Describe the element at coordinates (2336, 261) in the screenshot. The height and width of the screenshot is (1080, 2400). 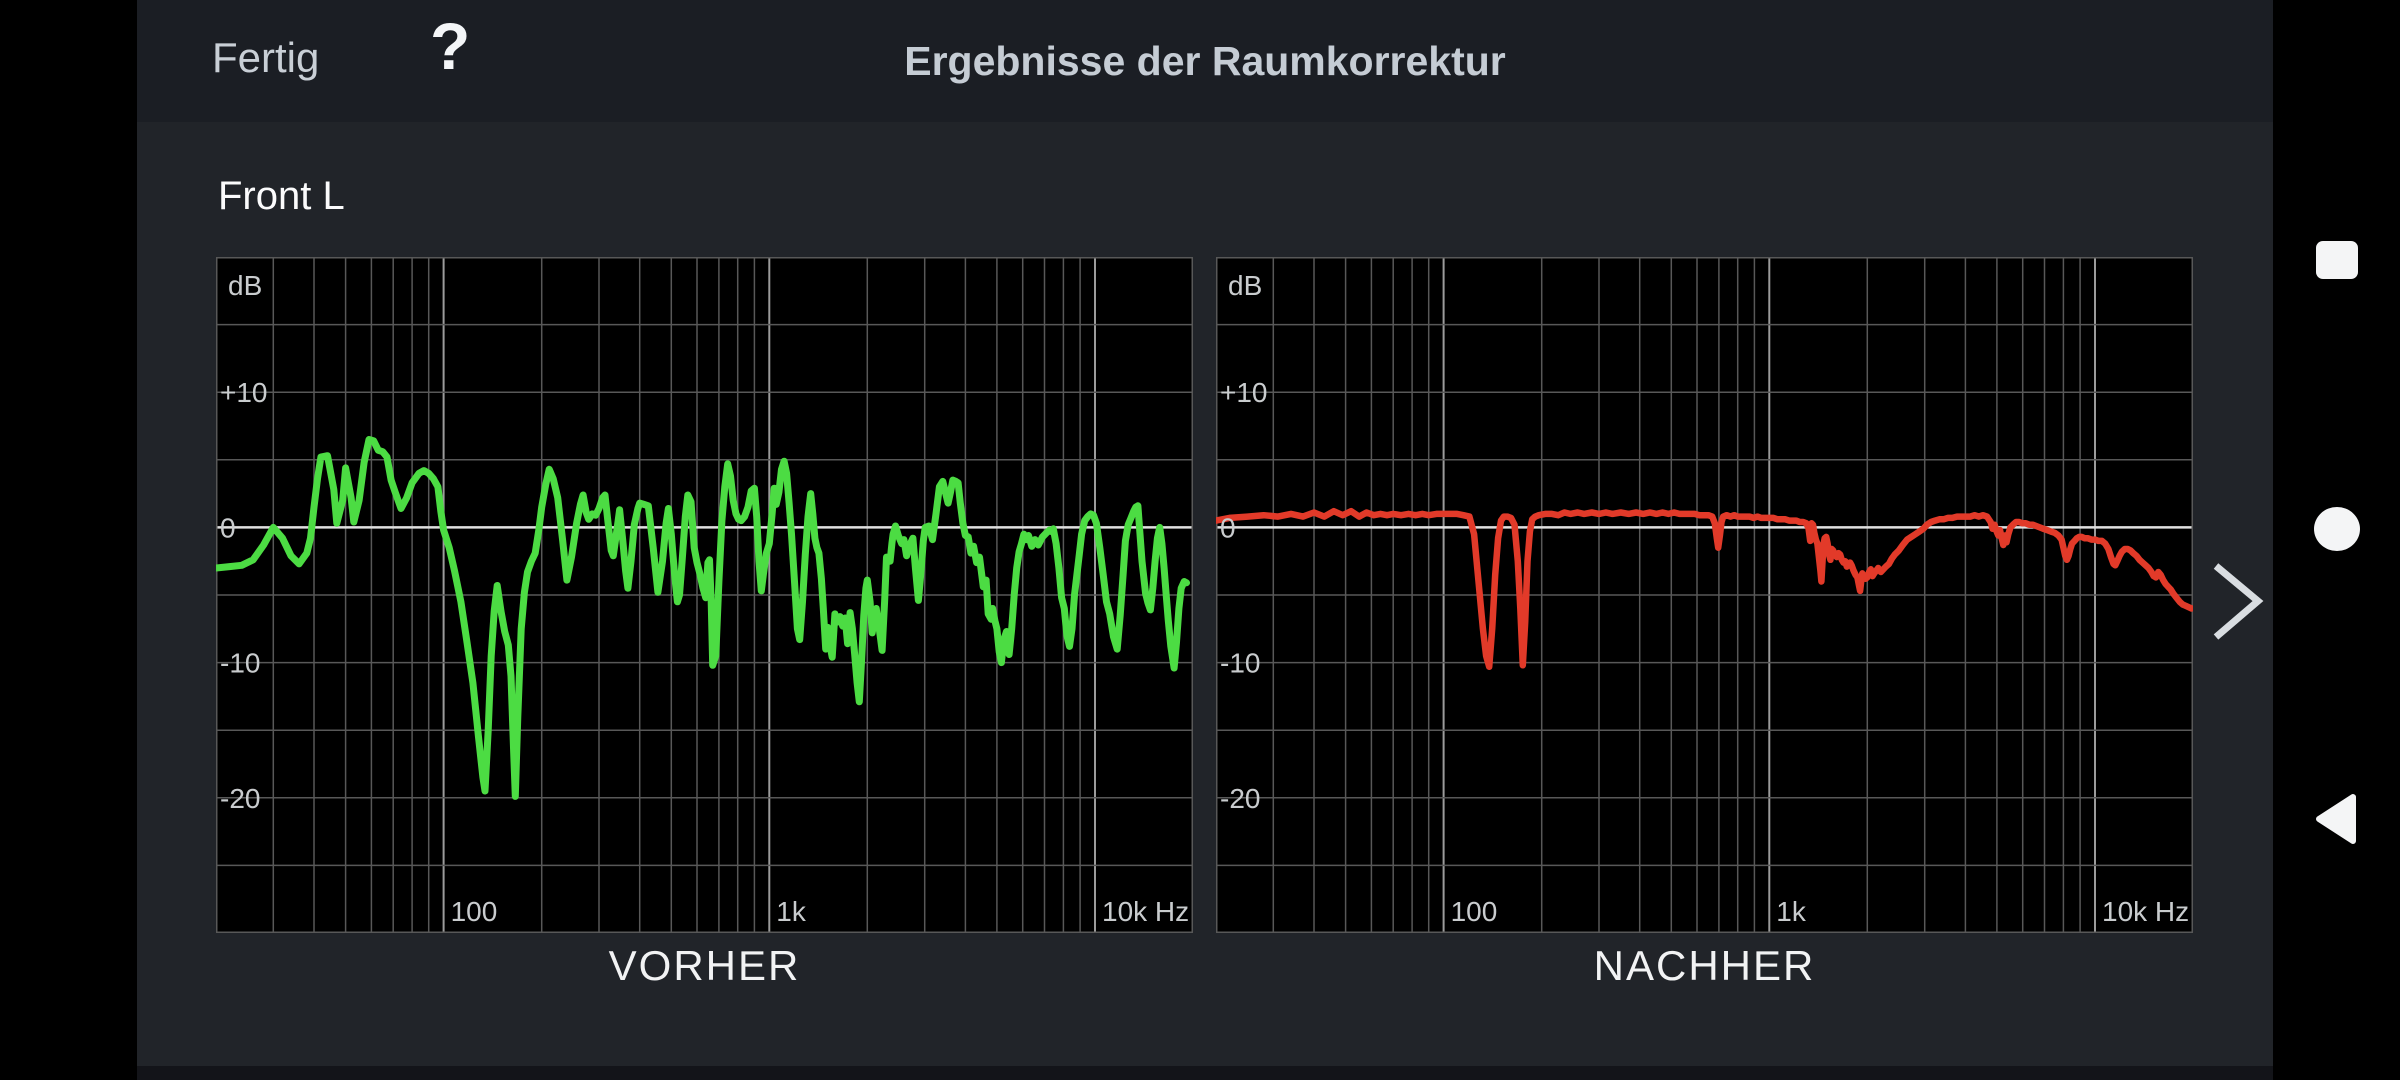
I see `recents-square-icon` at that location.